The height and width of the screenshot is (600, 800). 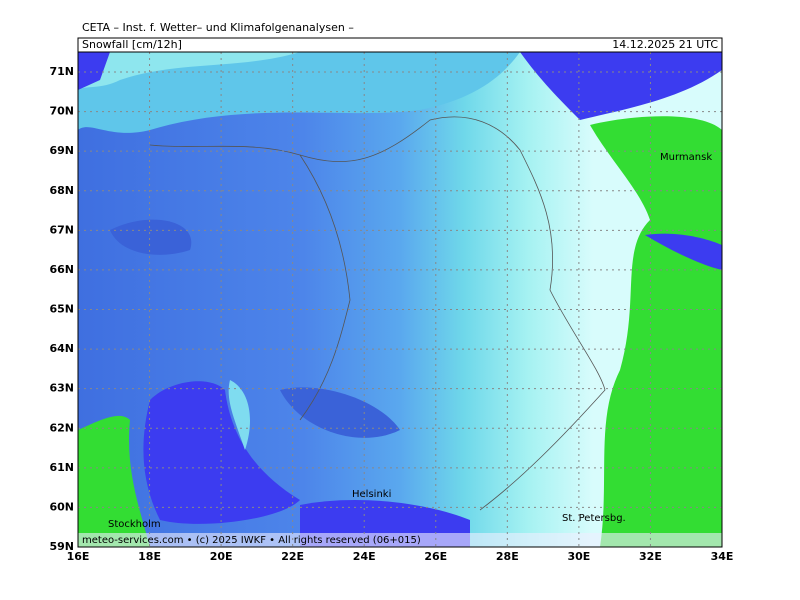 What do you see at coordinates (665, 44) in the screenshot?
I see `valid-time: 14.12.2025 21 UTC` at bounding box center [665, 44].